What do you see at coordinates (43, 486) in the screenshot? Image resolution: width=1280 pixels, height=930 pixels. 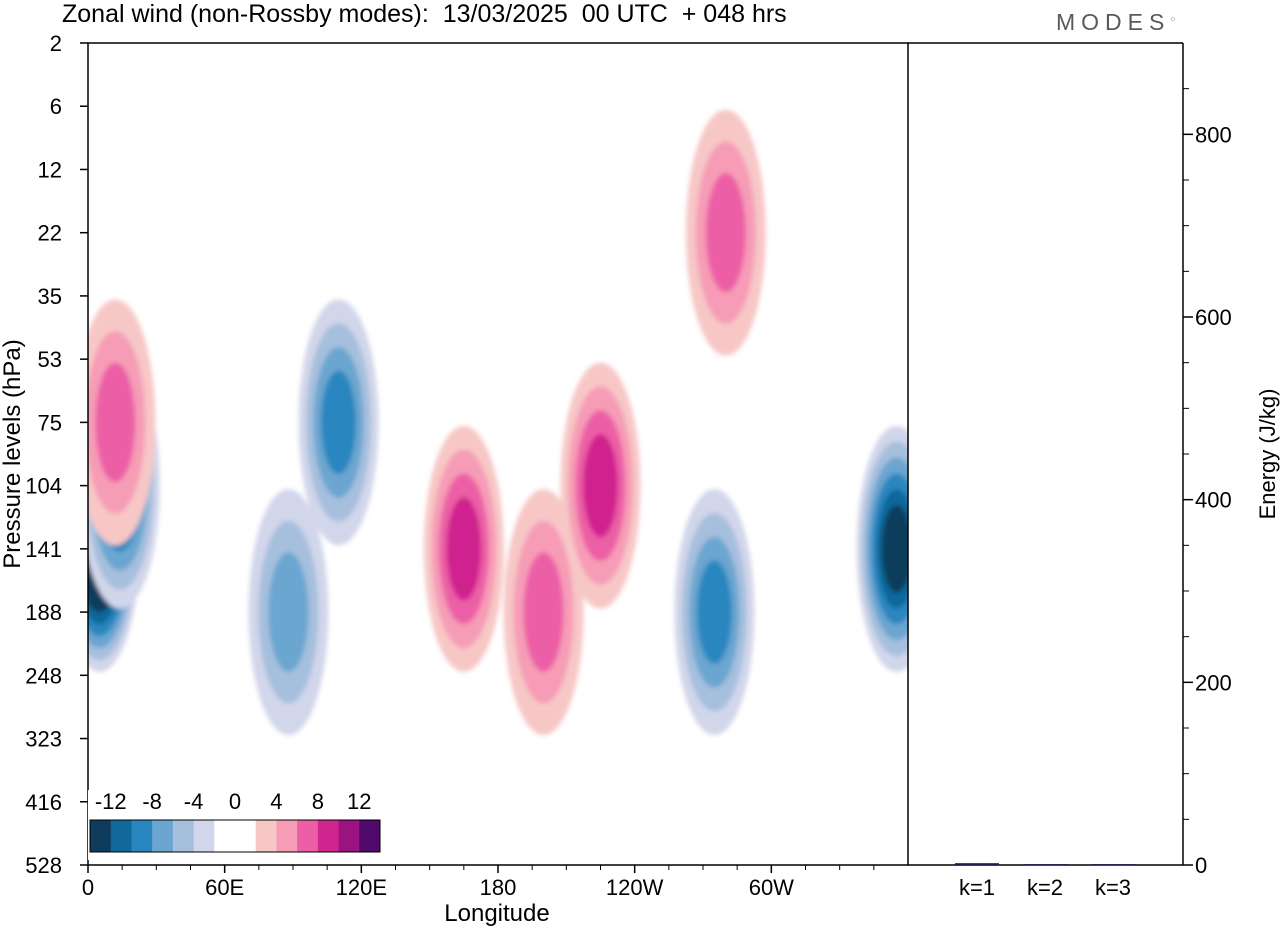 I see `pressure-tick-label: 104` at bounding box center [43, 486].